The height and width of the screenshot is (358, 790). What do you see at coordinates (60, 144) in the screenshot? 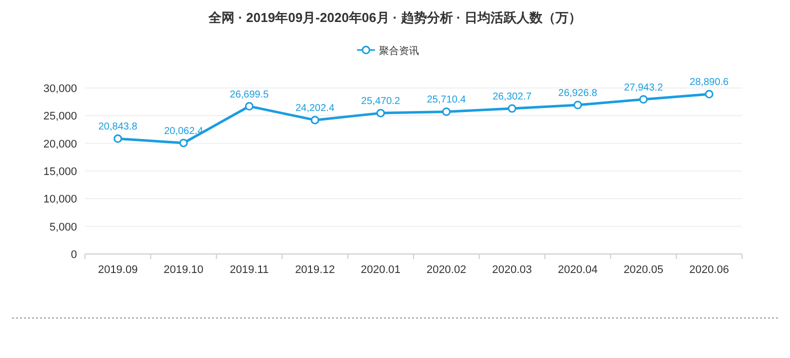
I see `y-tick-label: 20,000` at bounding box center [60, 144].